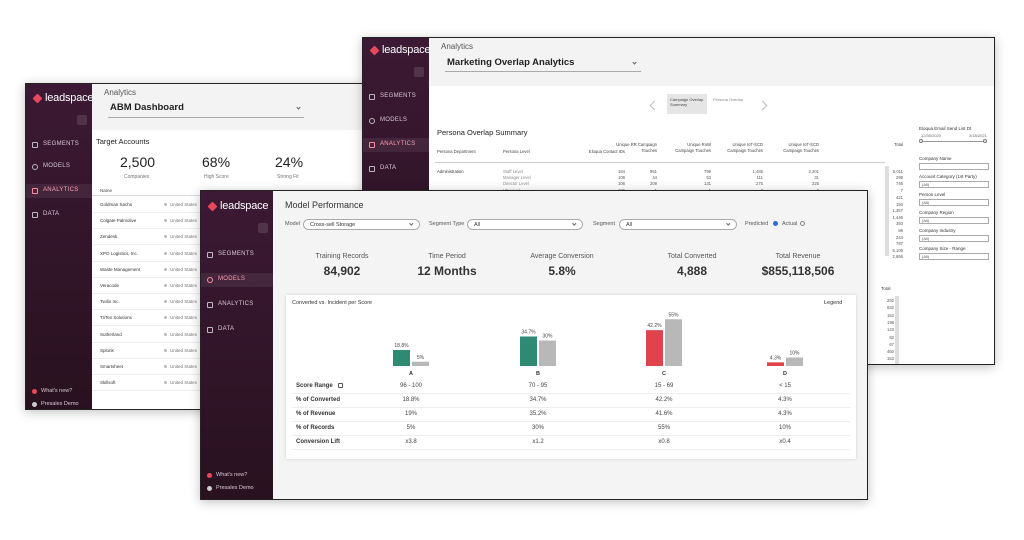 This screenshot has height=540, width=1024. Describe the element at coordinates (216, 177) in the screenshot. I see `kpi-label: High Score` at that location.